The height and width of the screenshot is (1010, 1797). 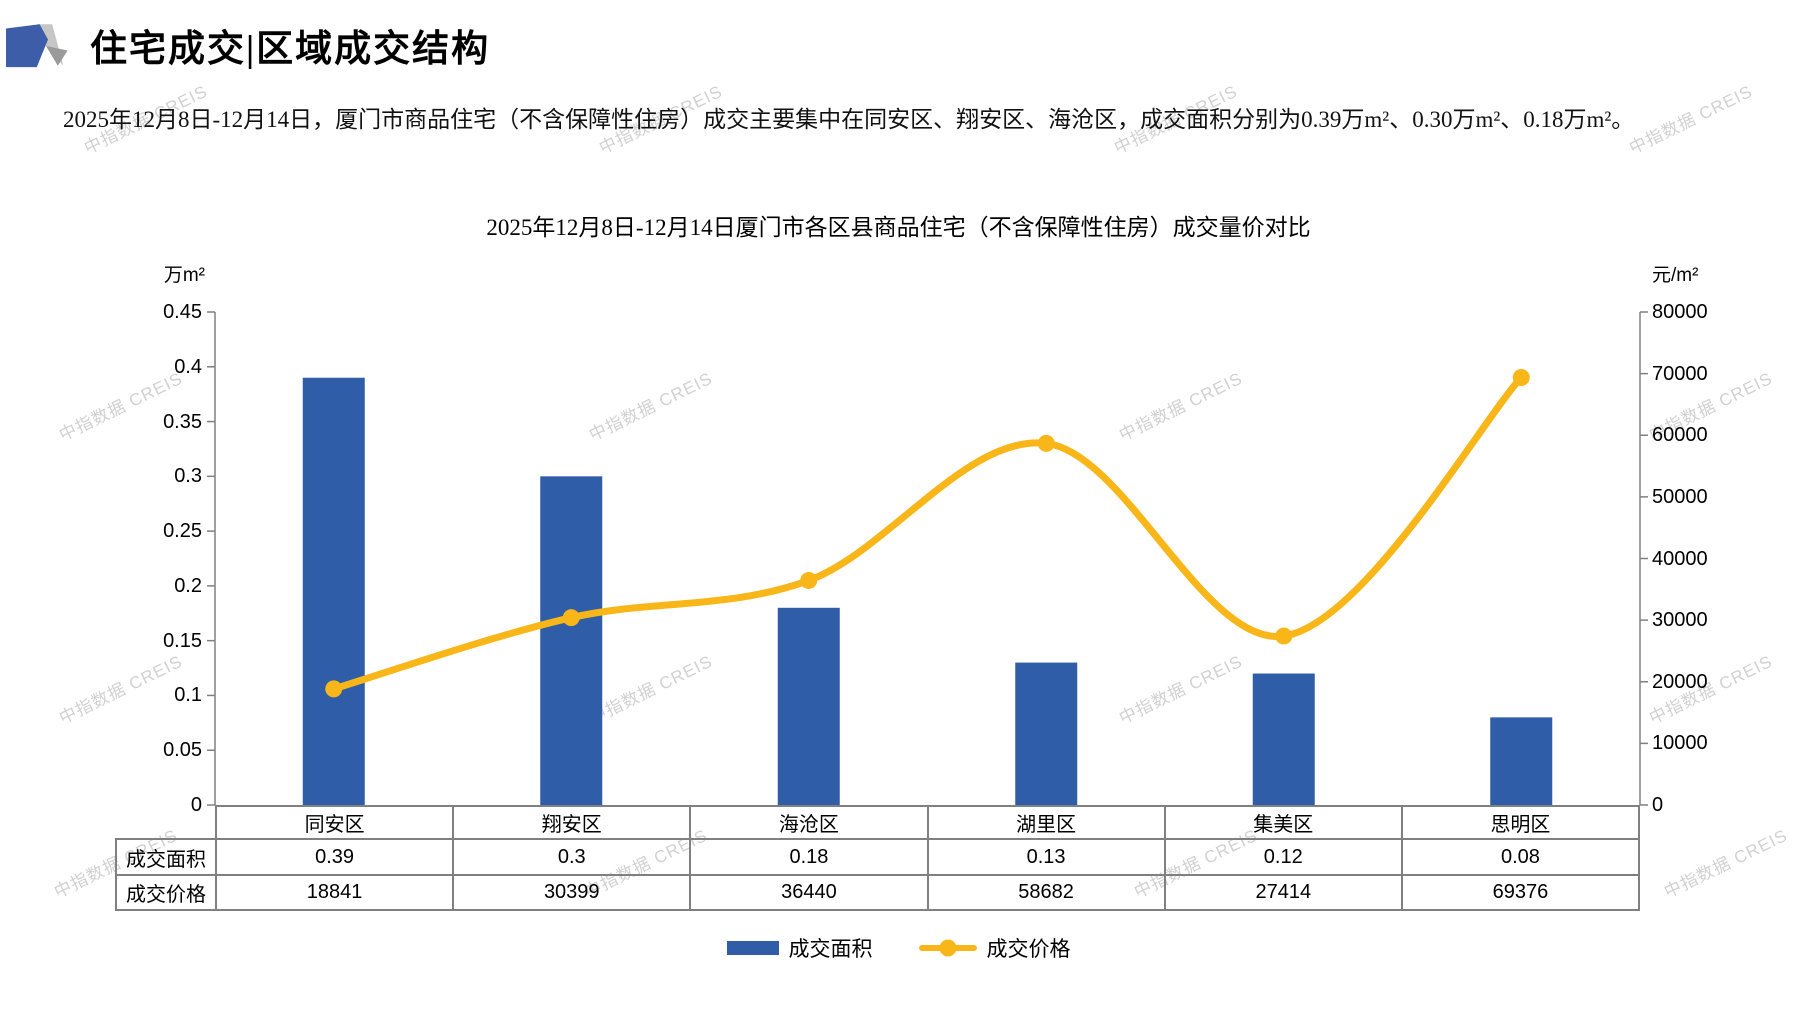 What do you see at coordinates (333, 591) in the screenshot?
I see `bar-同安区` at bounding box center [333, 591].